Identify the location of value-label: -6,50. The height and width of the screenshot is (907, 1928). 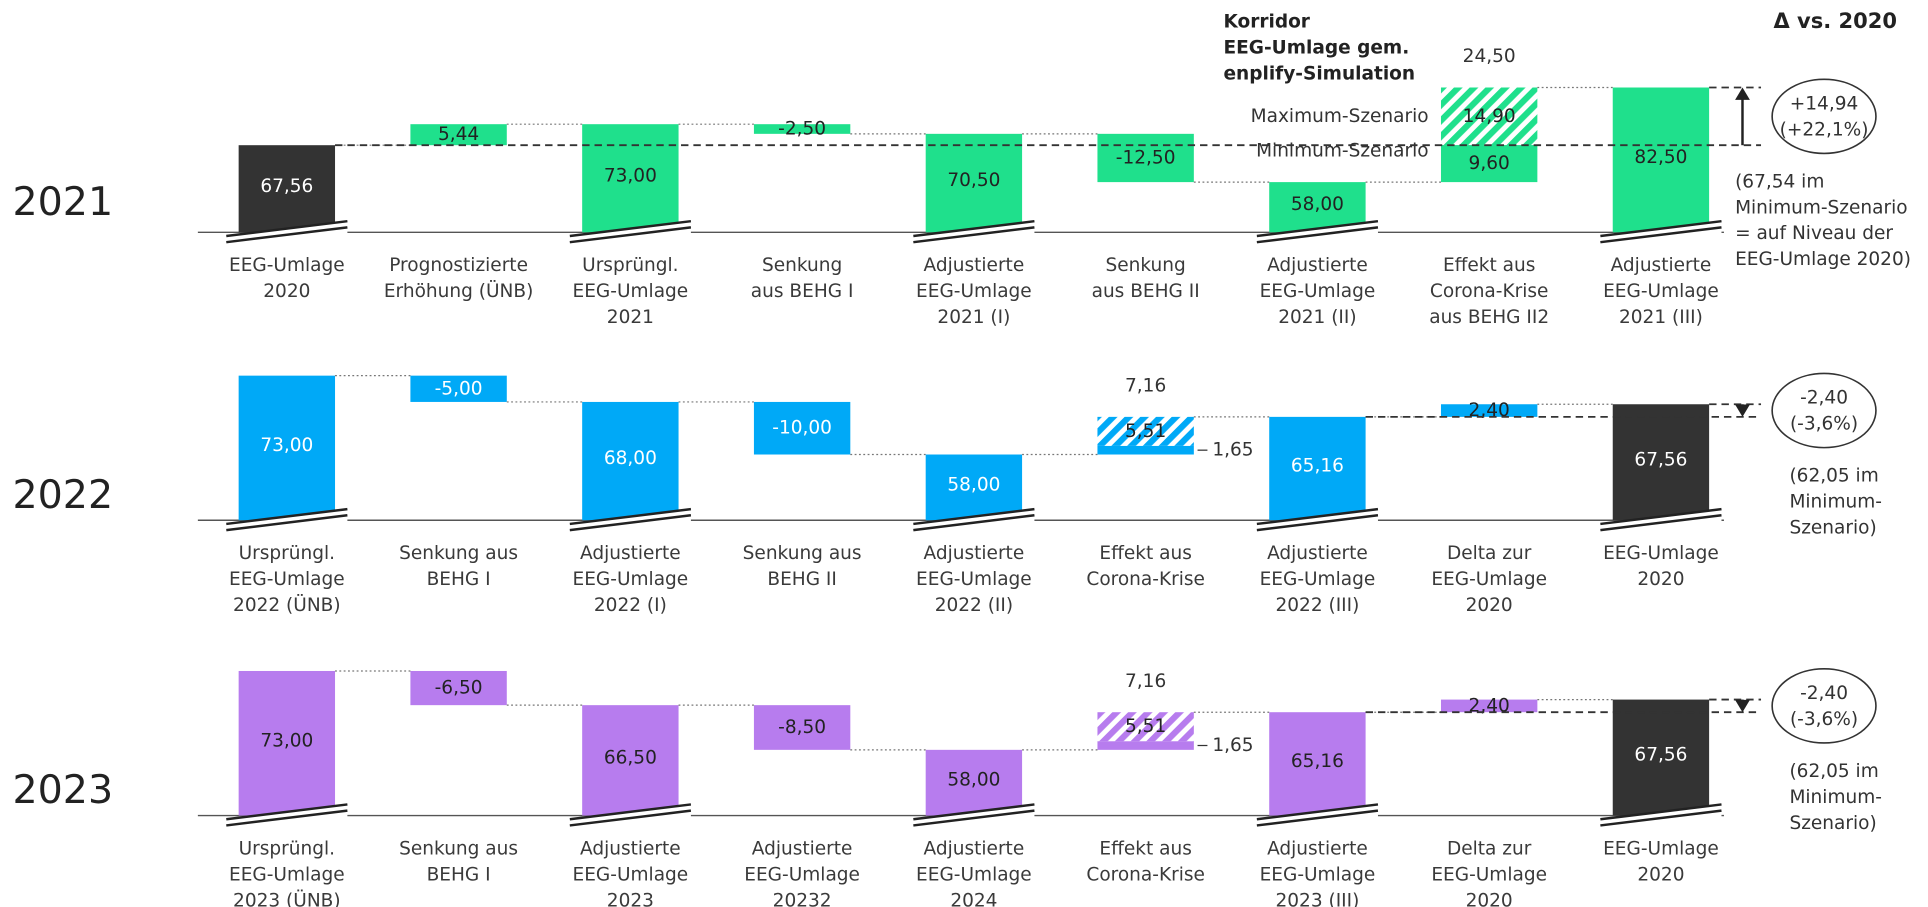
(459, 688).